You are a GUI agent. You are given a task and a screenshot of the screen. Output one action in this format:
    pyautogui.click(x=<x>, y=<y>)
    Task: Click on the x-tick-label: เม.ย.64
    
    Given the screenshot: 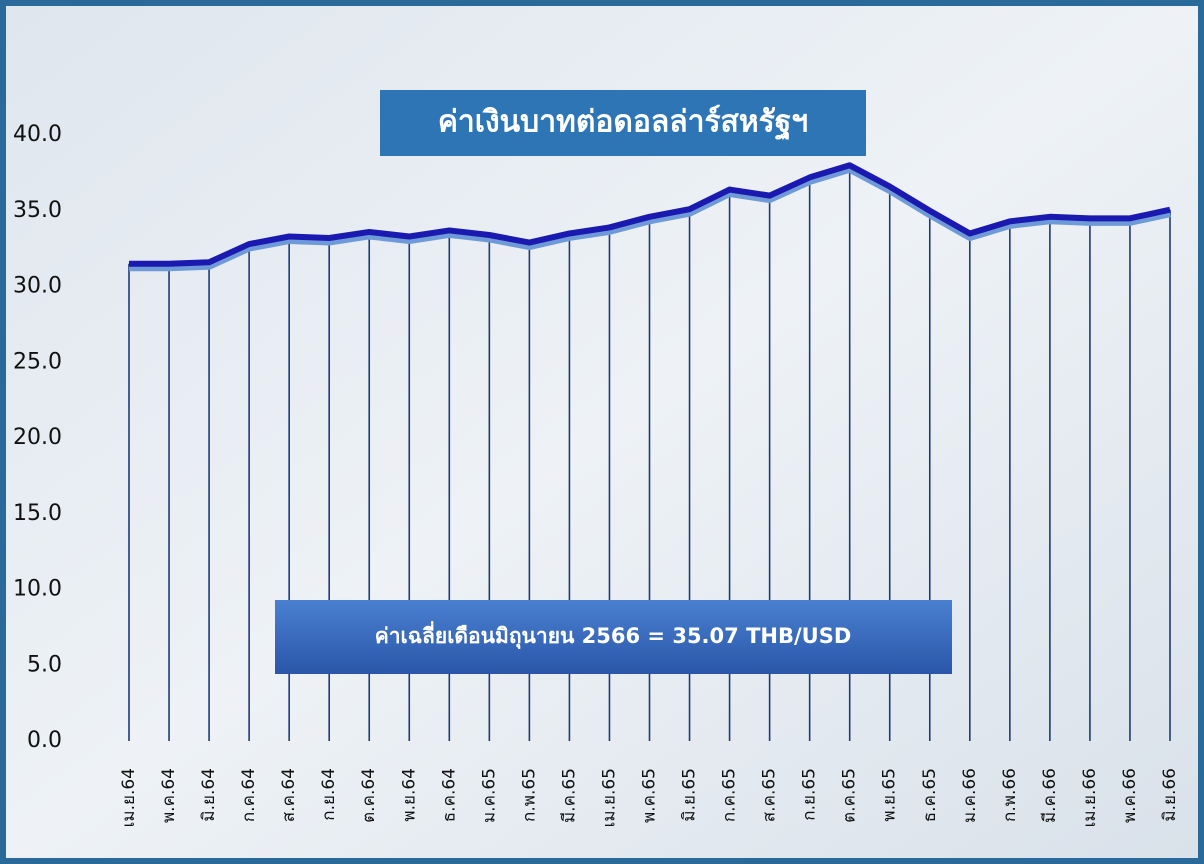 What is the action you would take?
    pyautogui.click(x=129, y=797)
    